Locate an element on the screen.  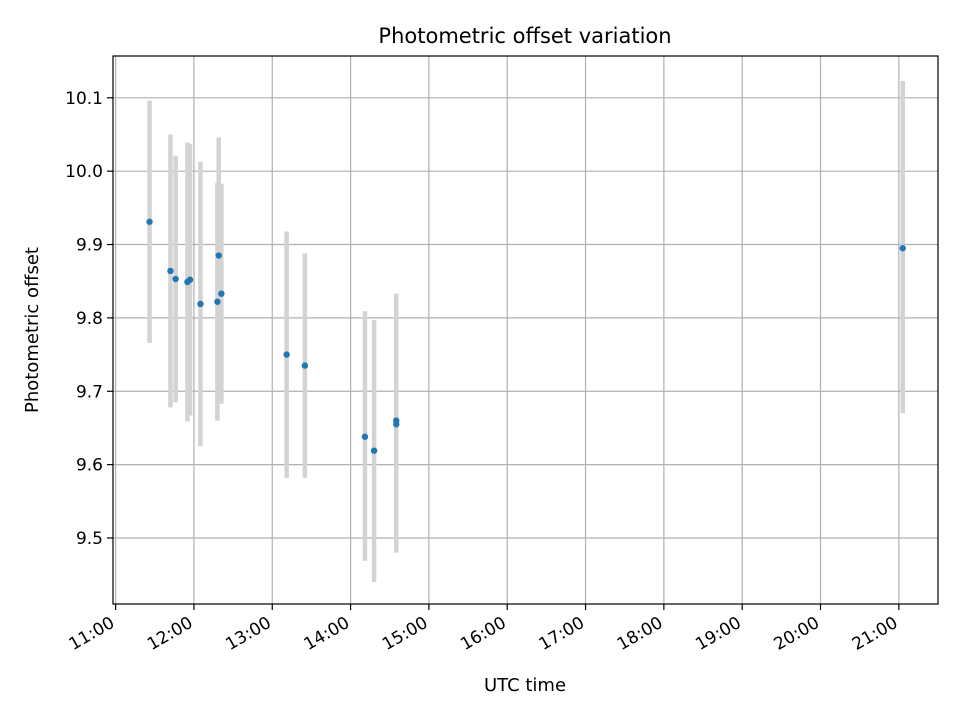
y-tick-label: 9.7 is located at coordinates (89, 392).